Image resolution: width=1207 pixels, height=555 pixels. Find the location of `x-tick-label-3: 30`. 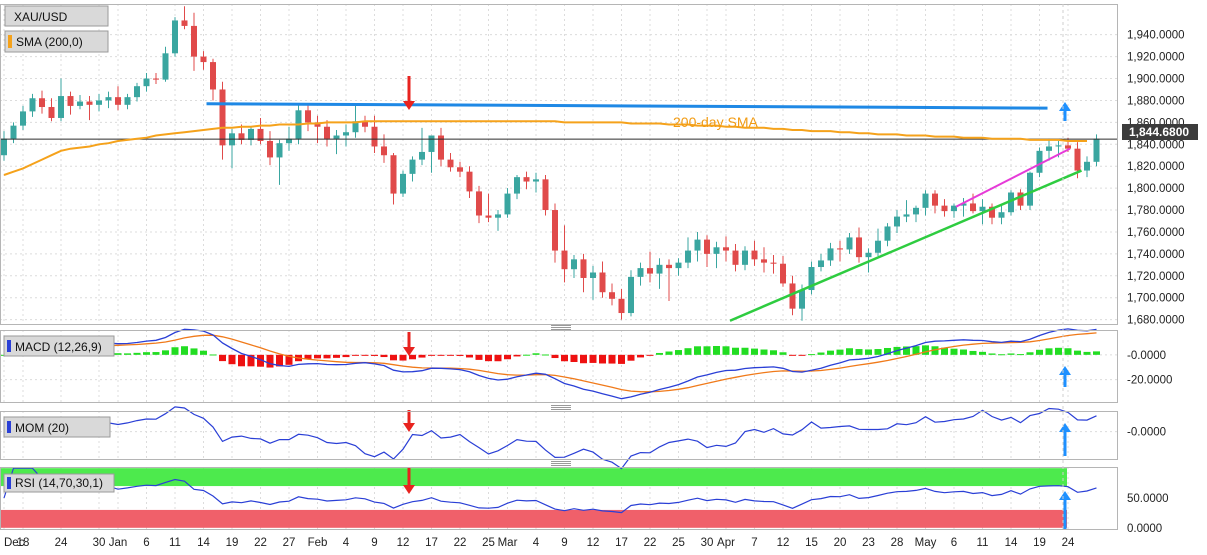

x-tick-label-3: 30 is located at coordinates (99, 543).